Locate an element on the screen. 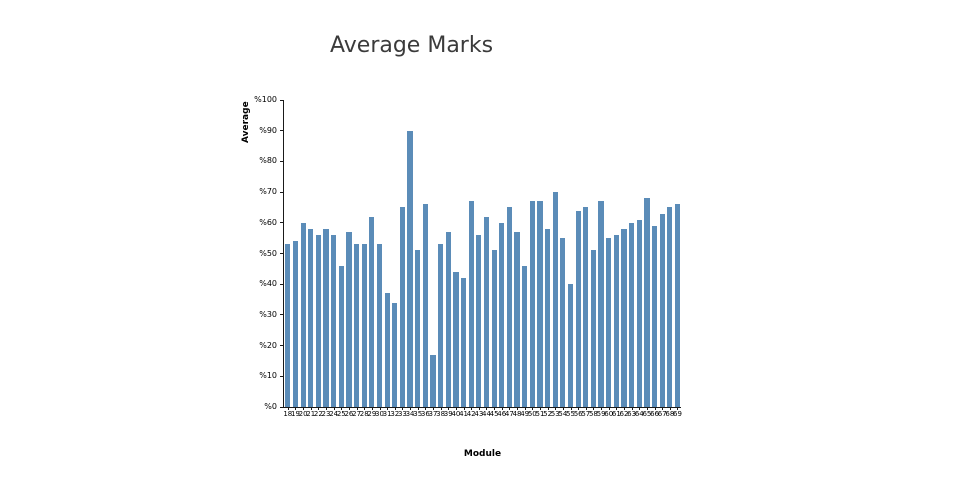 The width and height of the screenshot is (960, 500). x-tick-label: 53 is located at coordinates (555, 414).